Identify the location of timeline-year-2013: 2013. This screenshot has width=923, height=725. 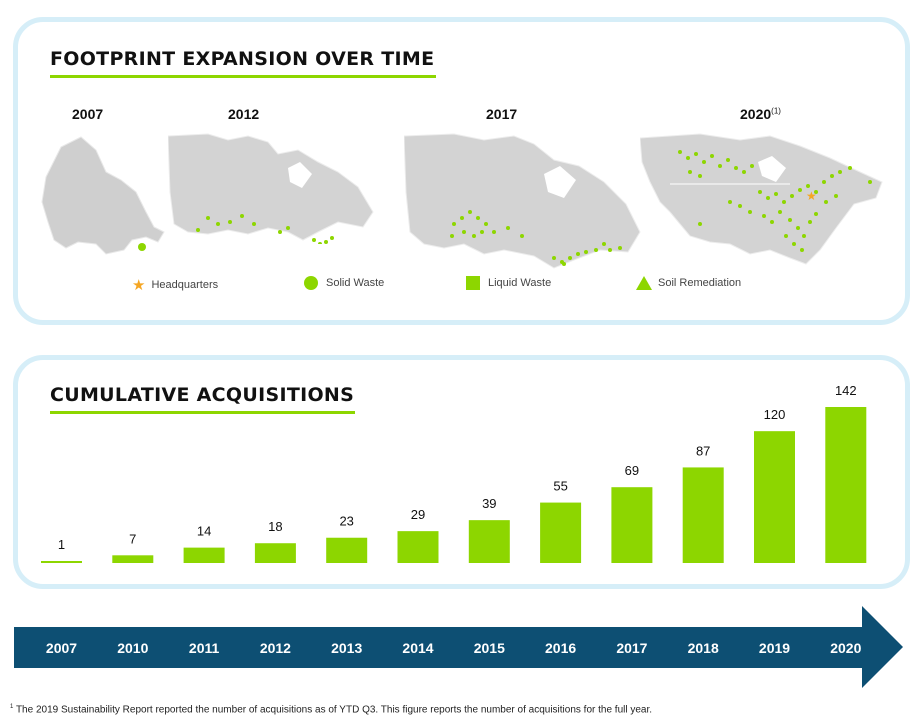
(346, 648).